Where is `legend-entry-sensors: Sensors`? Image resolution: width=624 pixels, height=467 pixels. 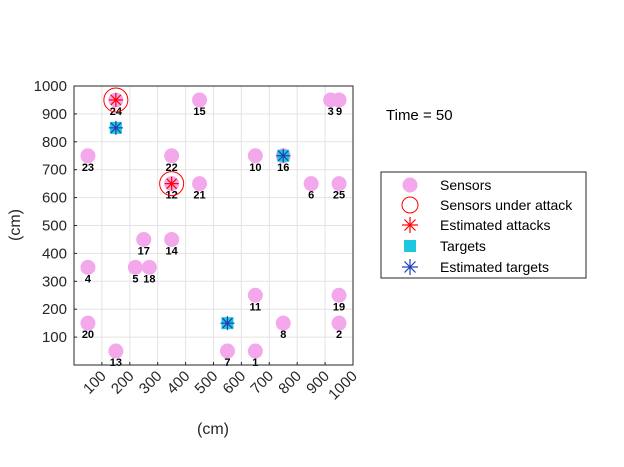
legend-entry-sensors: Sensors is located at coordinates (446, 185).